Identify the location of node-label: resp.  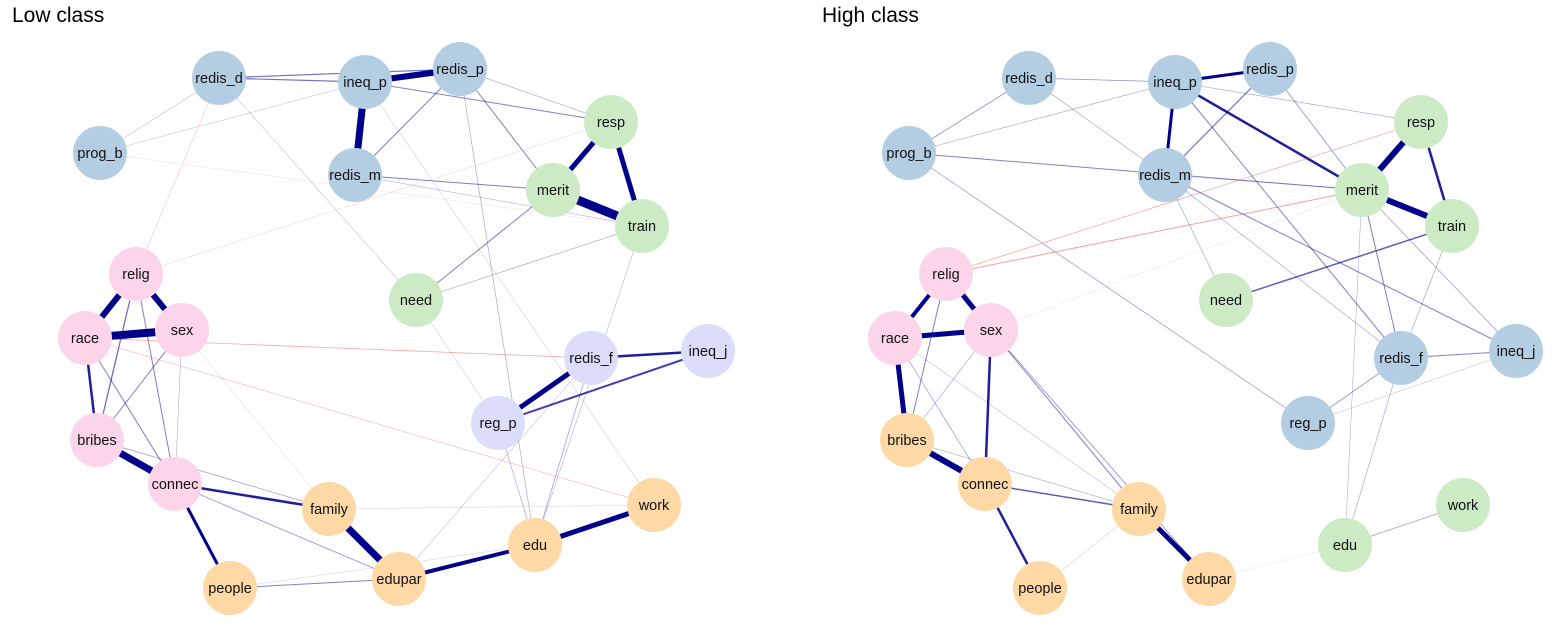
(1421, 123).